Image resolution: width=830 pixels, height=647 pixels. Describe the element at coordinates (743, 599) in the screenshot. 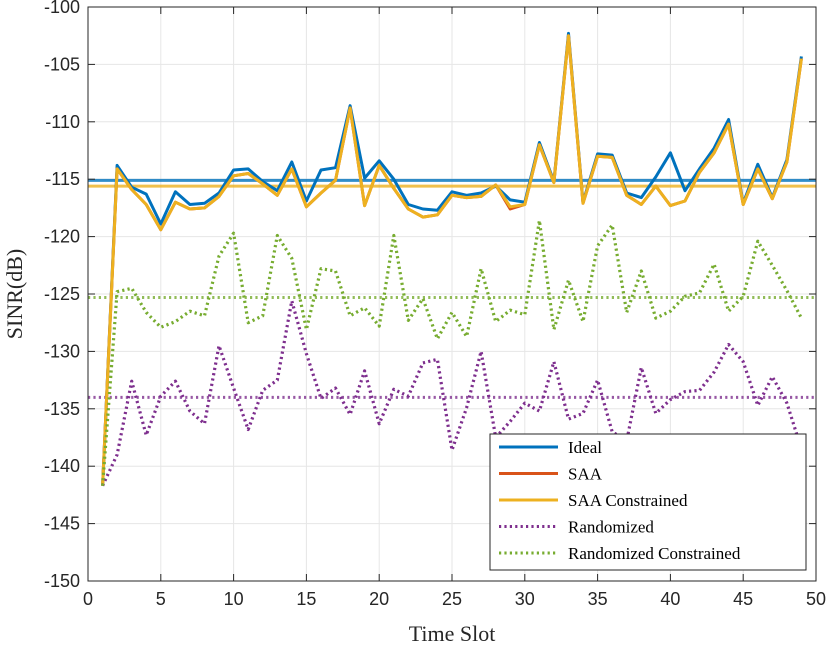

I see `x-tick-label: 45` at that location.